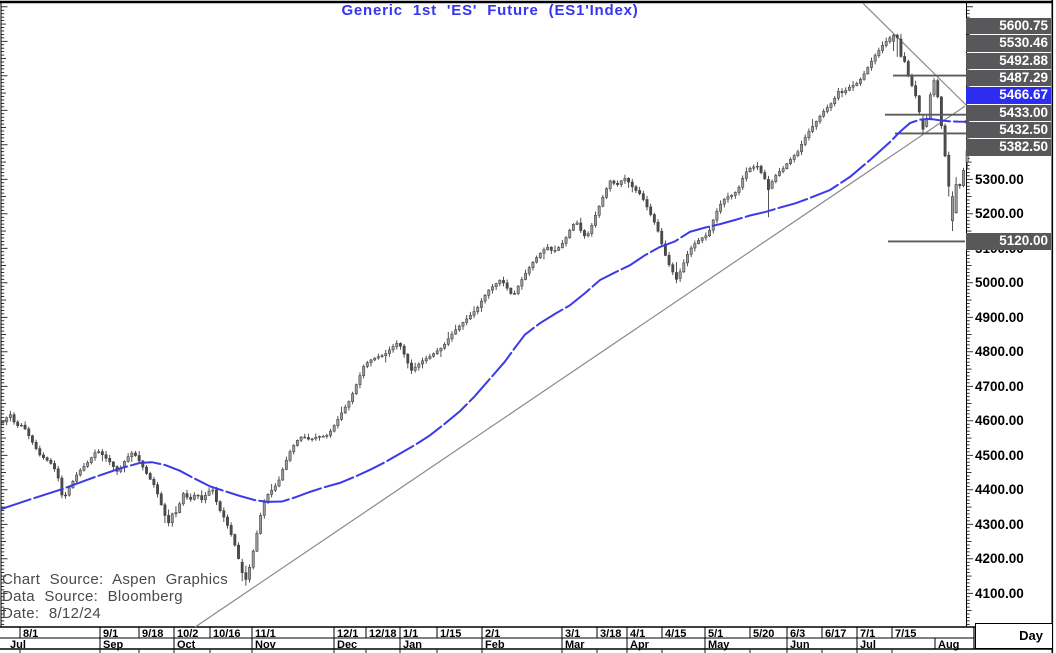 The height and width of the screenshot is (653, 1056). I want to click on x-axis-label: Jan, so click(412, 644).